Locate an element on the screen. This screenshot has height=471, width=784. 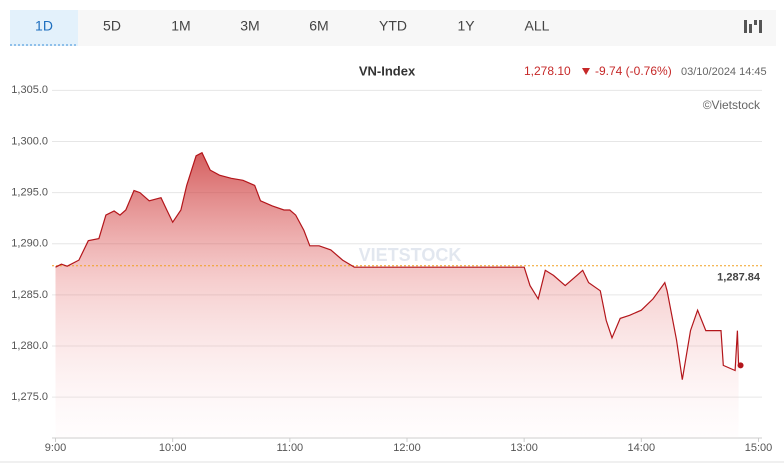
x-tick-label: 9:00 is located at coordinates (55, 448).